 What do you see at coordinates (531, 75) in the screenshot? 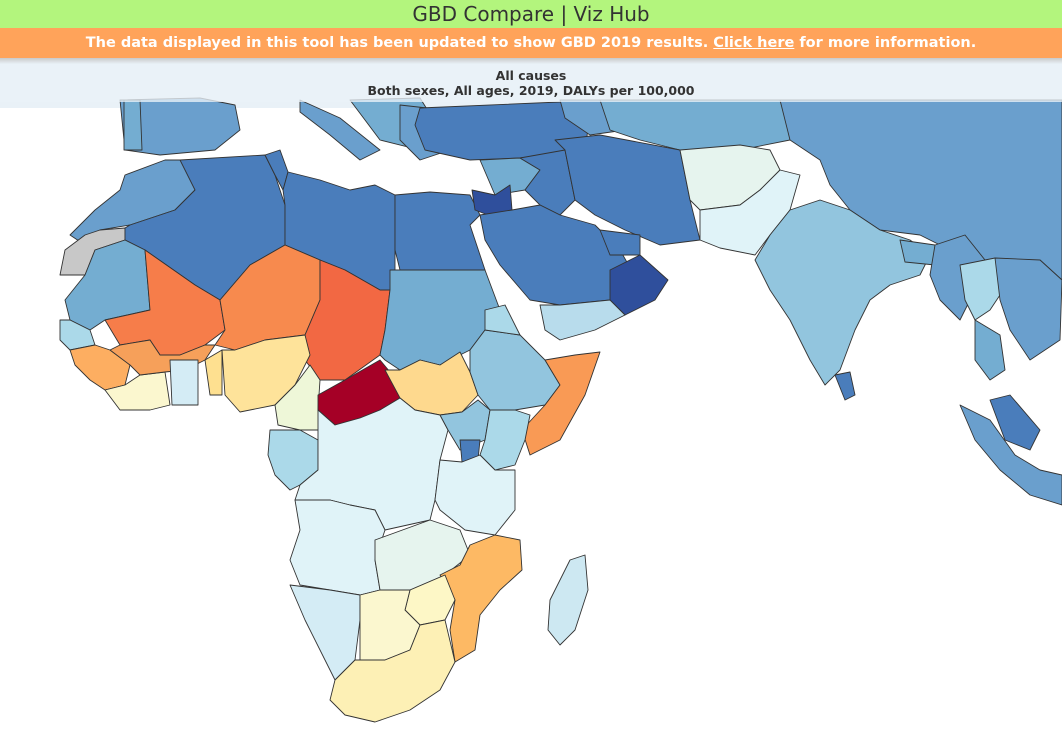
I see `map-title: All causes` at bounding box center [531, 75].